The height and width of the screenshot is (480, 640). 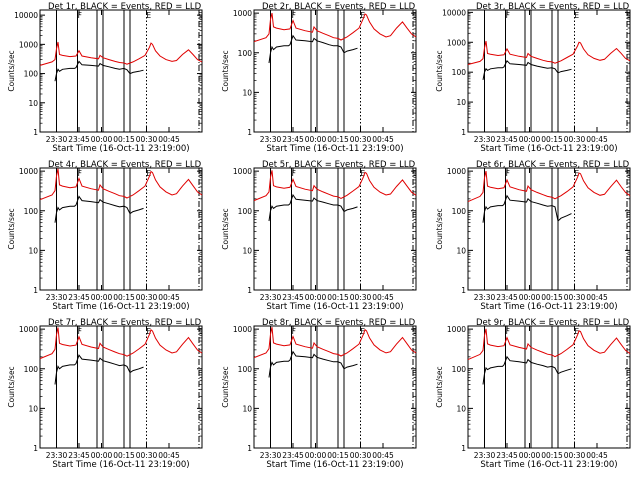 I want to click on panel-title: Det 6r, BLACK = Events, RED = LLD, so click(x=553, y=165).